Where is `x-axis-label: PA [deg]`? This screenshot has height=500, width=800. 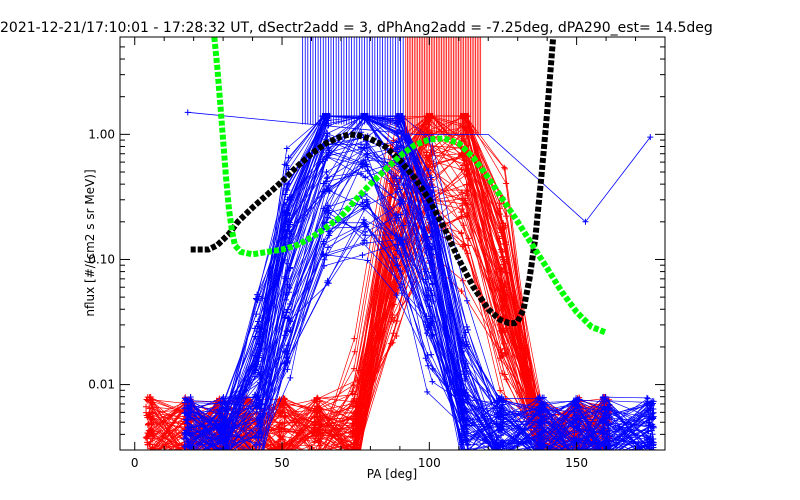
x-axis-label: PA [deg] is located at coordinates (392, 474).